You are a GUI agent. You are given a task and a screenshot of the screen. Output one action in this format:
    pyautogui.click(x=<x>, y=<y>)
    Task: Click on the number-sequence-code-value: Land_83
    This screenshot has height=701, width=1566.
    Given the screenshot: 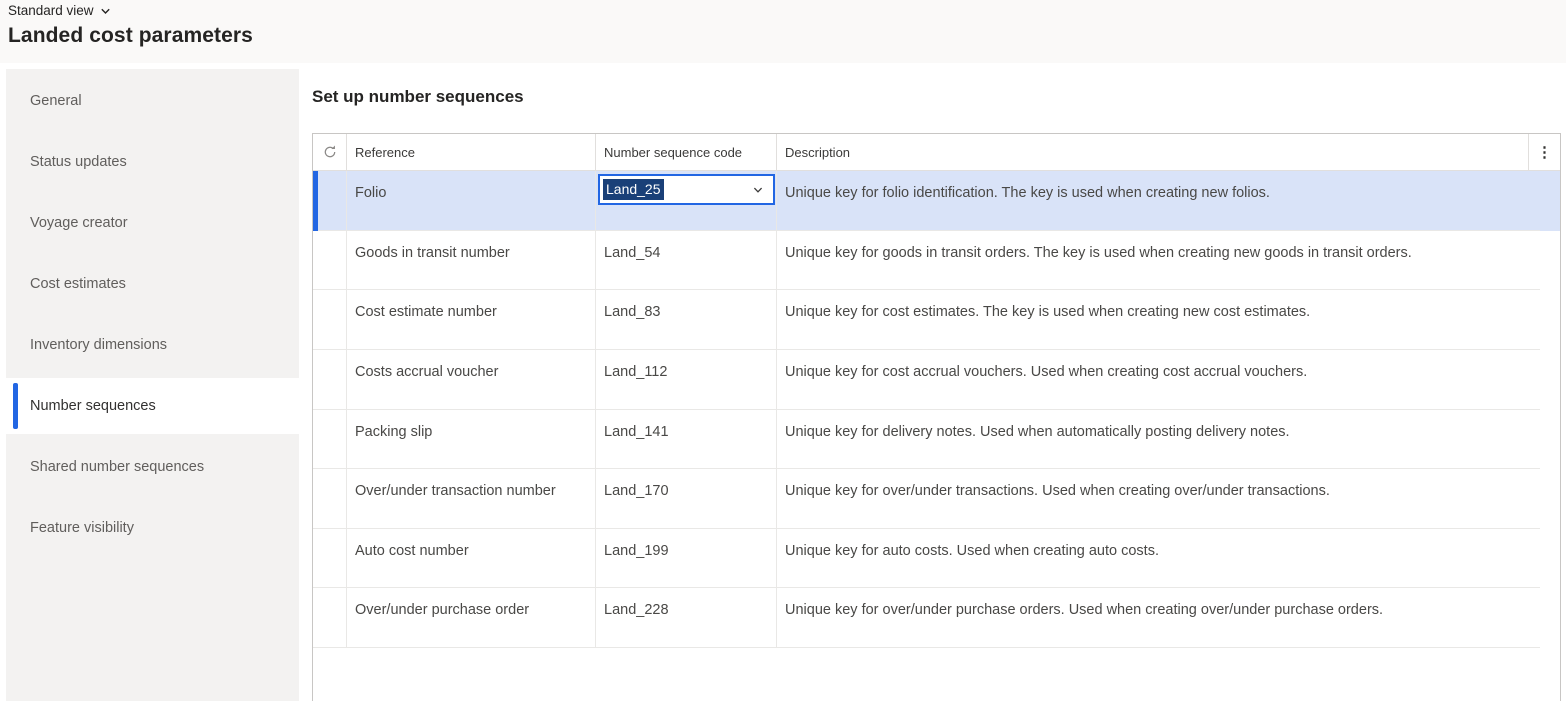 What is the action you would take?
    pyautogui.click(x=632, y=312)
    